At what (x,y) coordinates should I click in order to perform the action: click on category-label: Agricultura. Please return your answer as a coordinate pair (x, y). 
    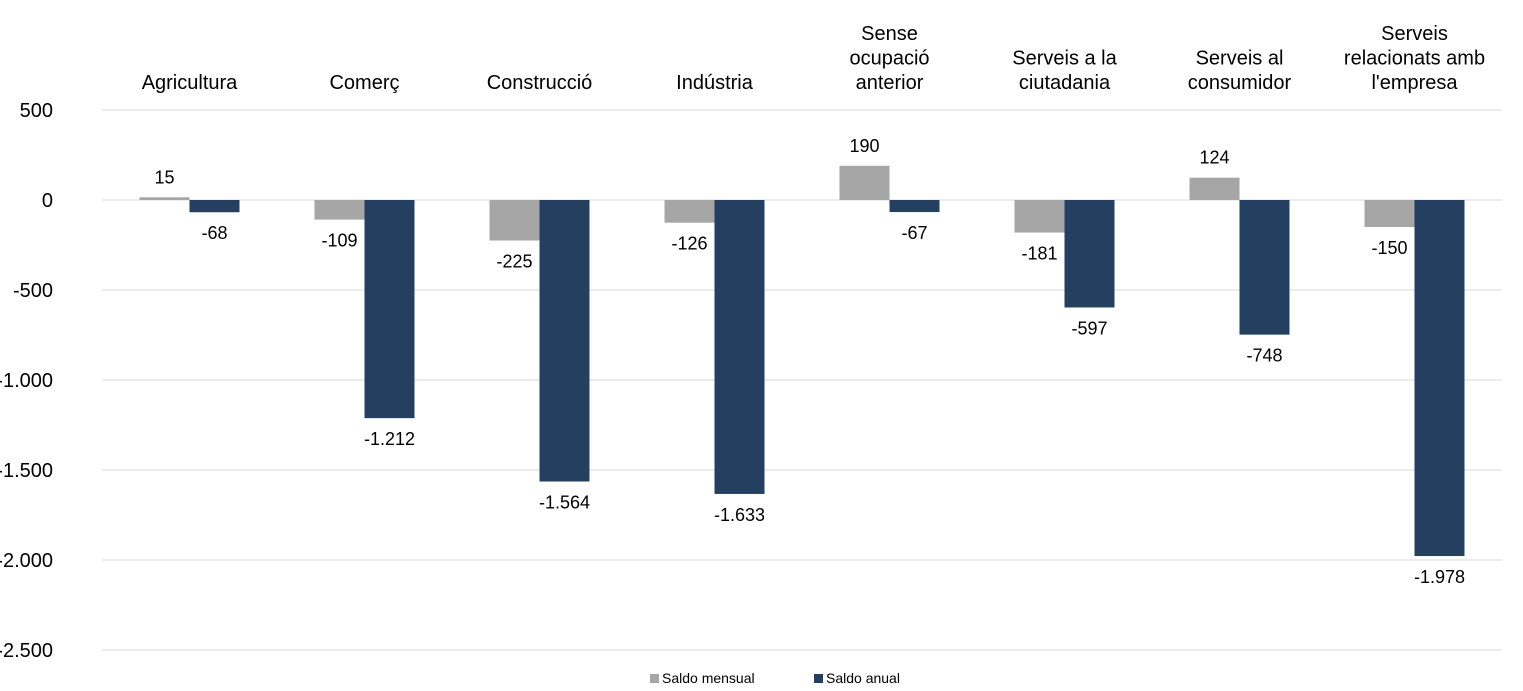
    Looking at the image, I should click on (190, 83).